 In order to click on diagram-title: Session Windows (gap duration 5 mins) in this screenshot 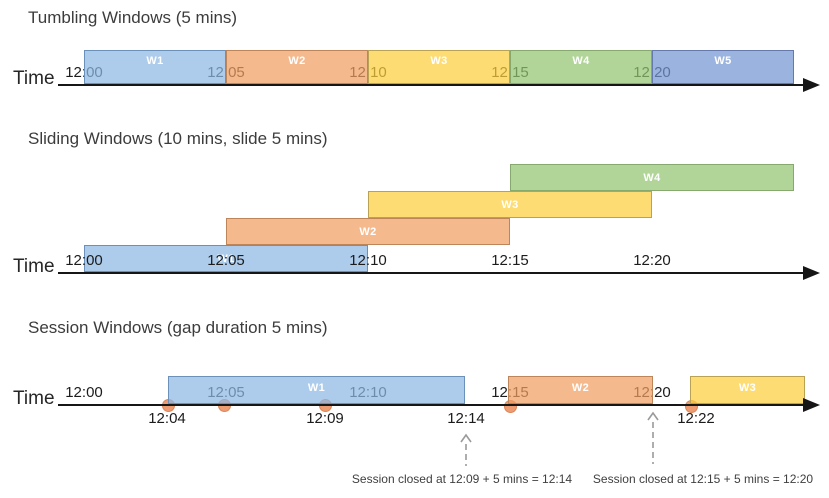, I will do `click(178, 327)`.